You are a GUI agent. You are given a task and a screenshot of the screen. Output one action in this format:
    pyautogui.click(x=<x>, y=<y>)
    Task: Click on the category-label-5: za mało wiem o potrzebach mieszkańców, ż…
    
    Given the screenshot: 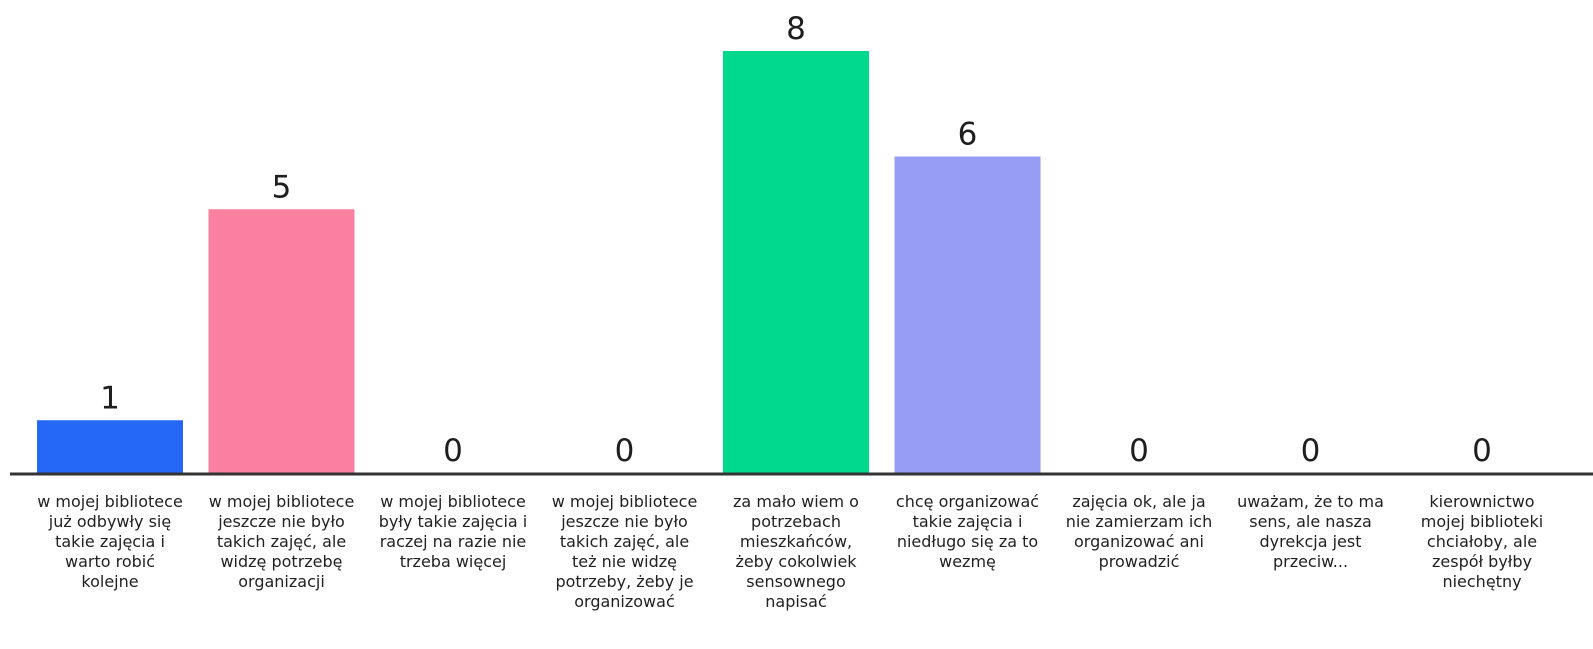 What is the action you would take?
    pyautogui.click(x=796, y=551)
    